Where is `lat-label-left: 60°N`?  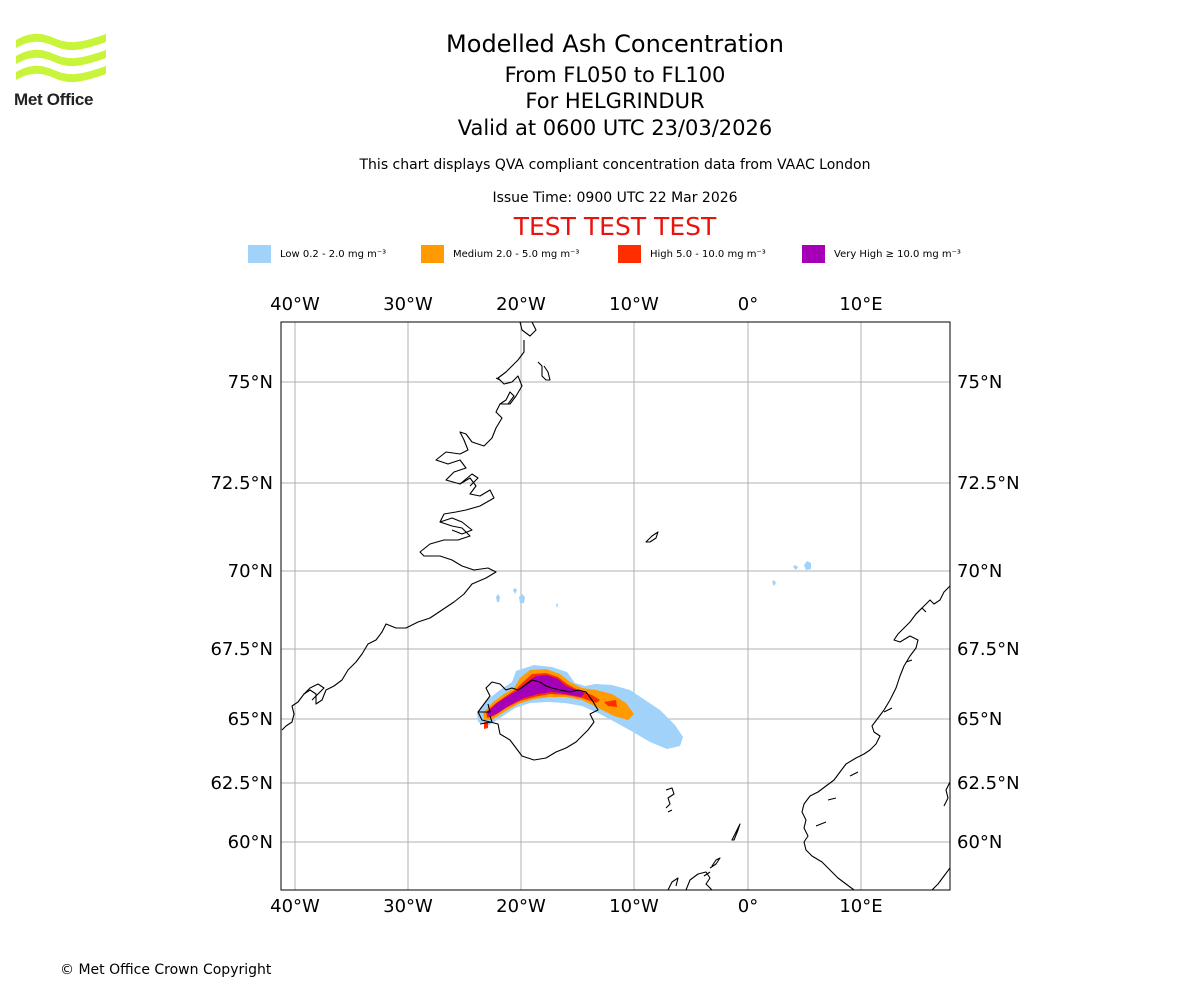 lat-label-left: 60°N is located at coordinates (250, 842).